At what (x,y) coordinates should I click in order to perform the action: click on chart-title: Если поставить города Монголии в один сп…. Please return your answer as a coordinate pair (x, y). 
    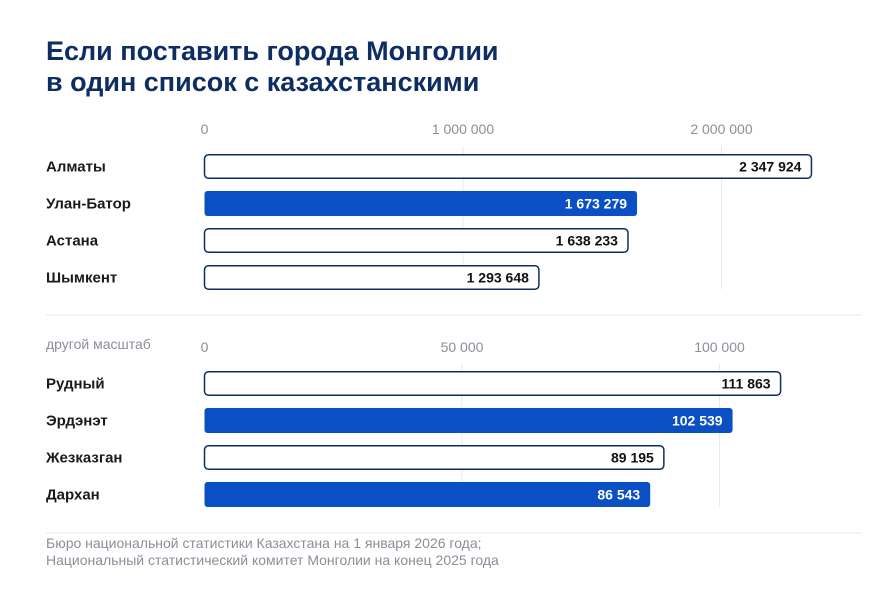
    Looking at the image, I should click on (436, 67).